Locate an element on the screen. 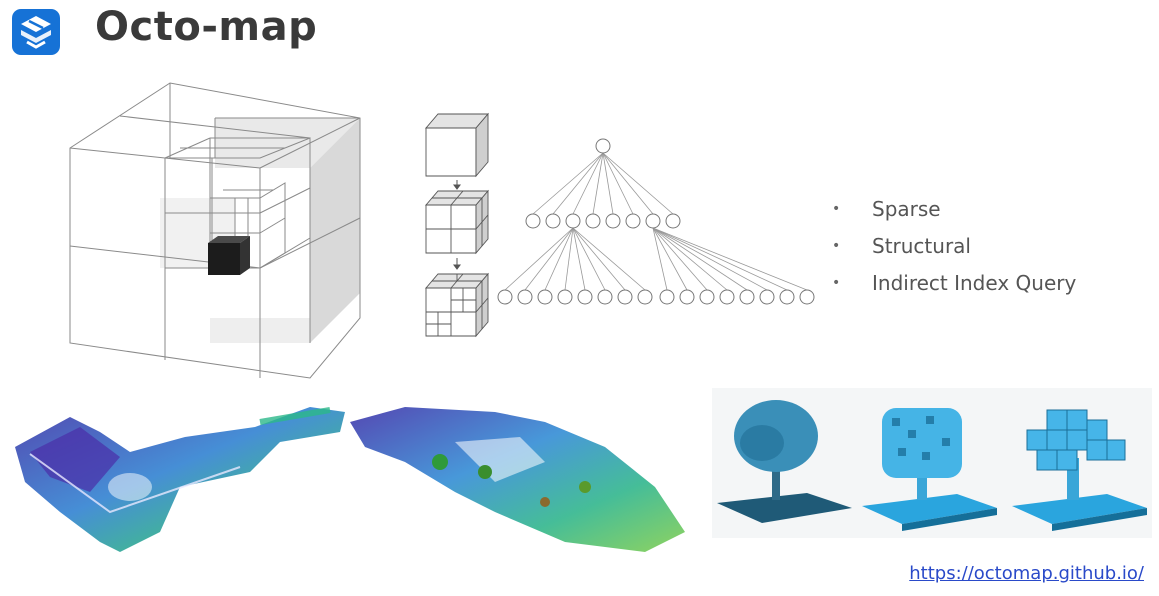  bullet-text: Structural is located at coordinates (921, 245).